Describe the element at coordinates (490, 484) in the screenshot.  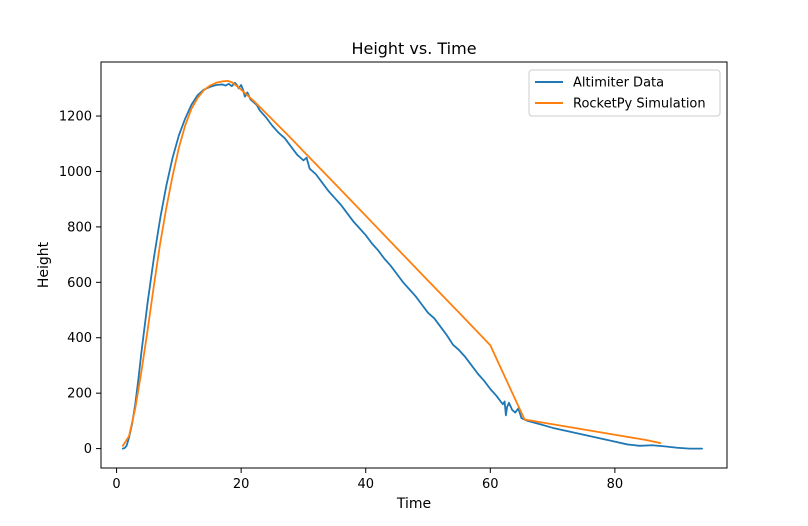
I see `x-tick-label: 60` at that location.